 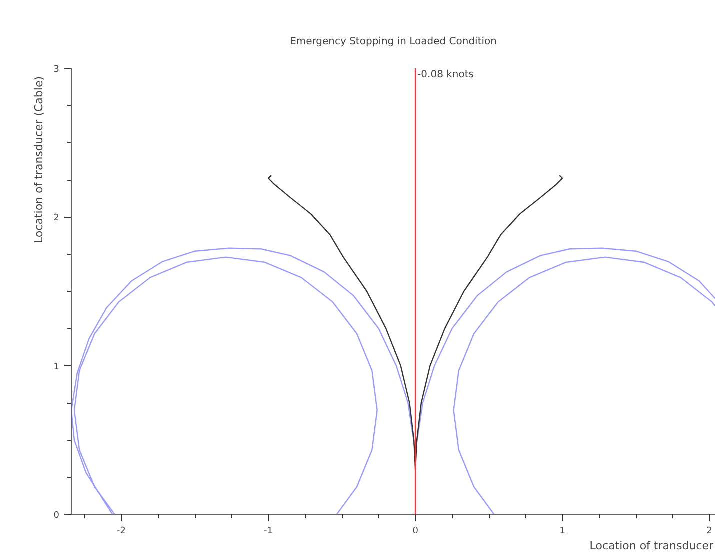 What do you see at coordinates (57, 70) in the screenshot?
I see `y-tick-label: 3` at bounding box center [57, 70].